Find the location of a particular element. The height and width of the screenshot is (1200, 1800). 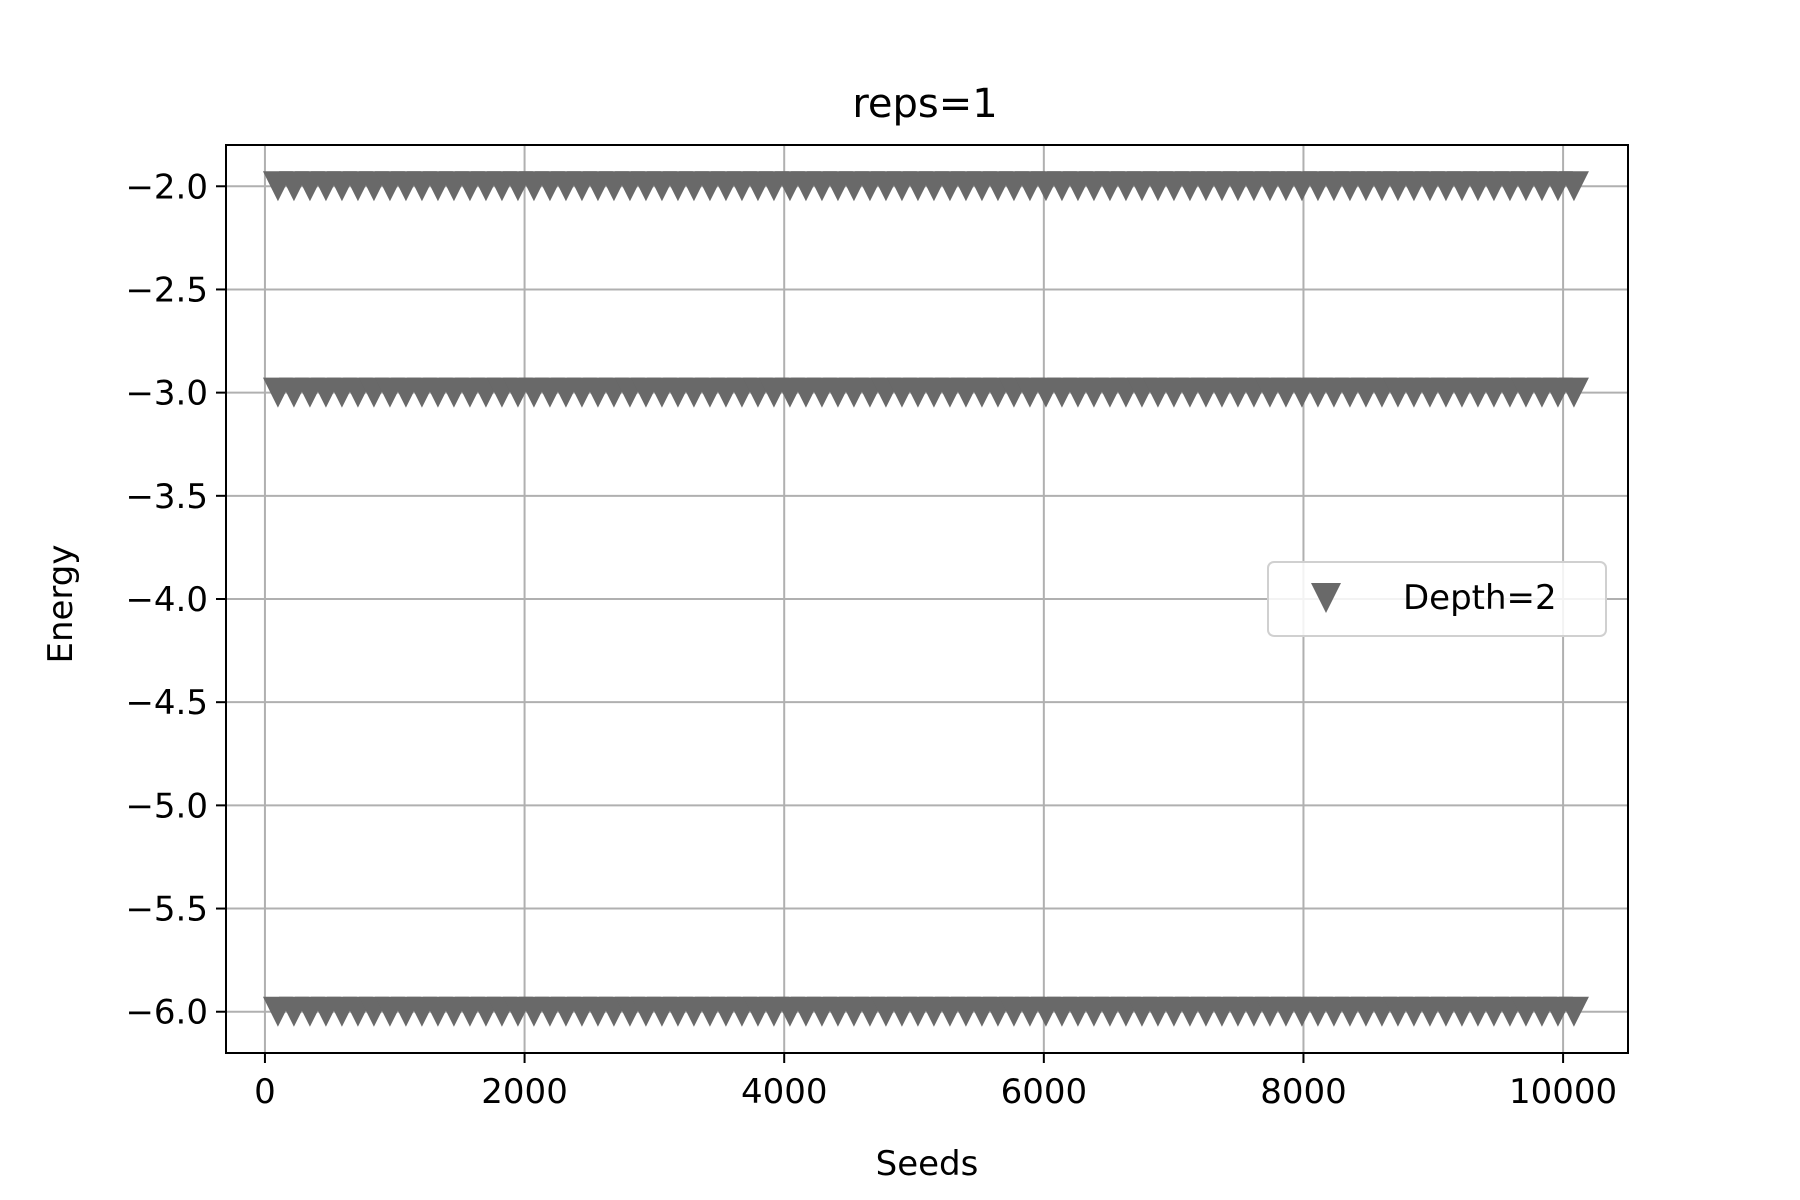

x-axis-label: Seeds is located at coordinates (927, 1164).